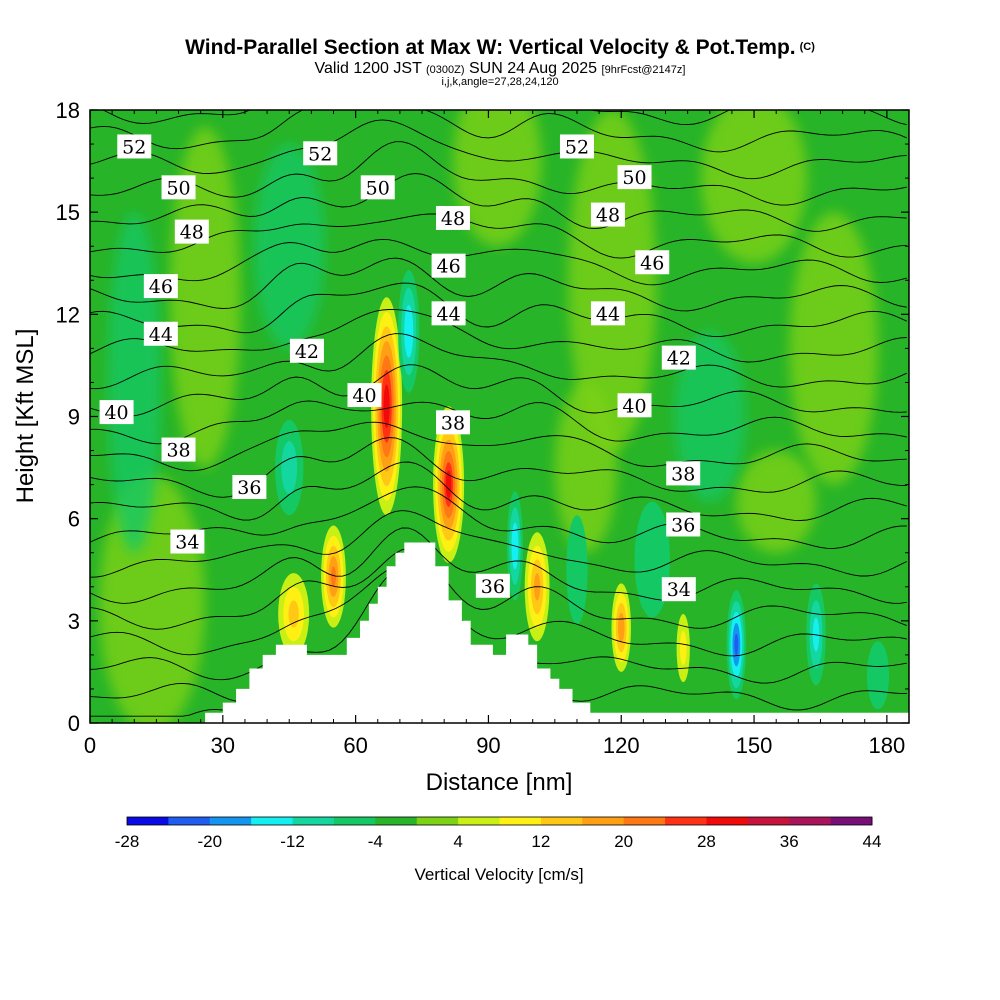 This screenshot has width=1000, height=1000. Describe the element at coordinates (223, 745) in the screenshot. I see `x-tick-label: 30` at that location.